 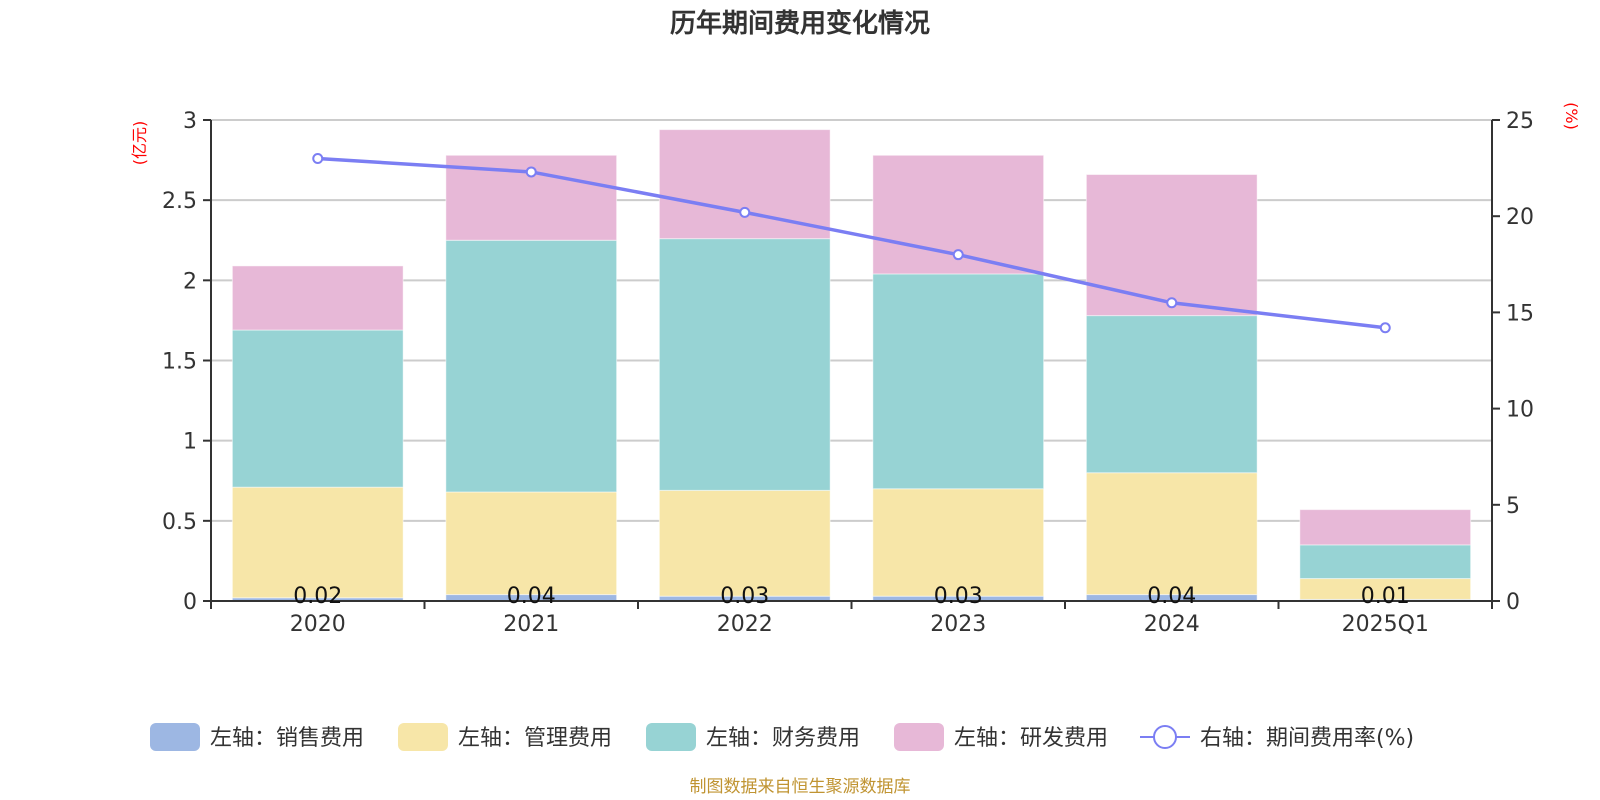 What do you see at coordinates (1165, 737) in the screenshot?
I see `legend-circle-icon` at bounding box center [1165, 737].